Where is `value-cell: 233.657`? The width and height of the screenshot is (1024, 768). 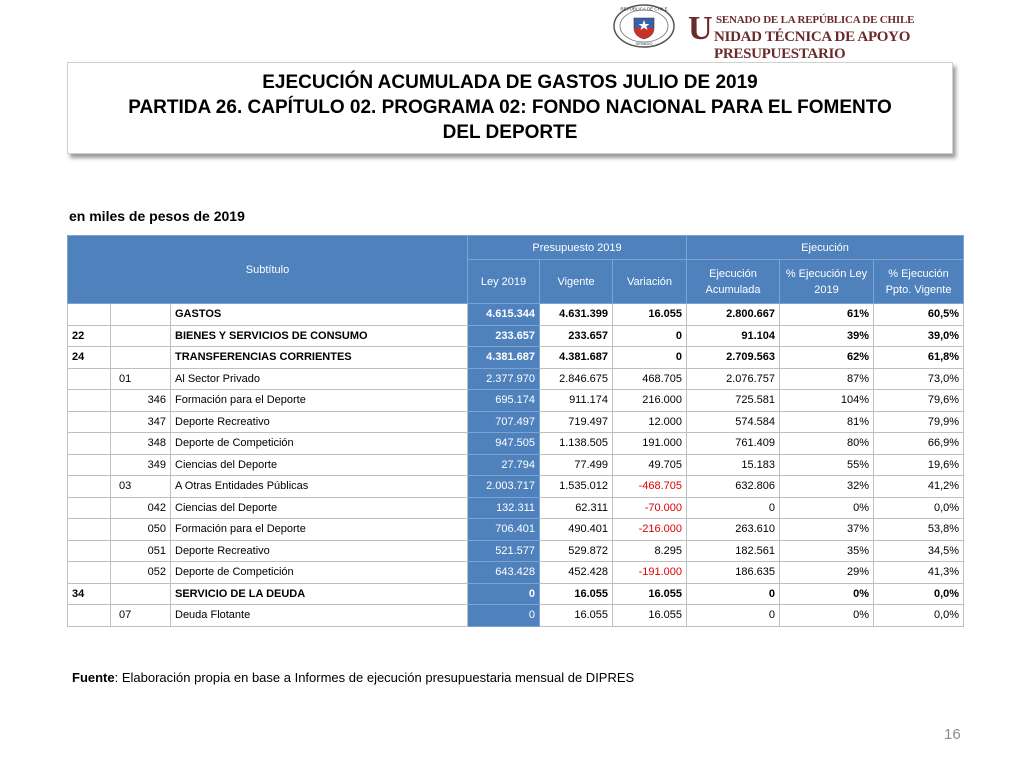 value-cell: 233.657 is located at coordinates (504, 335).